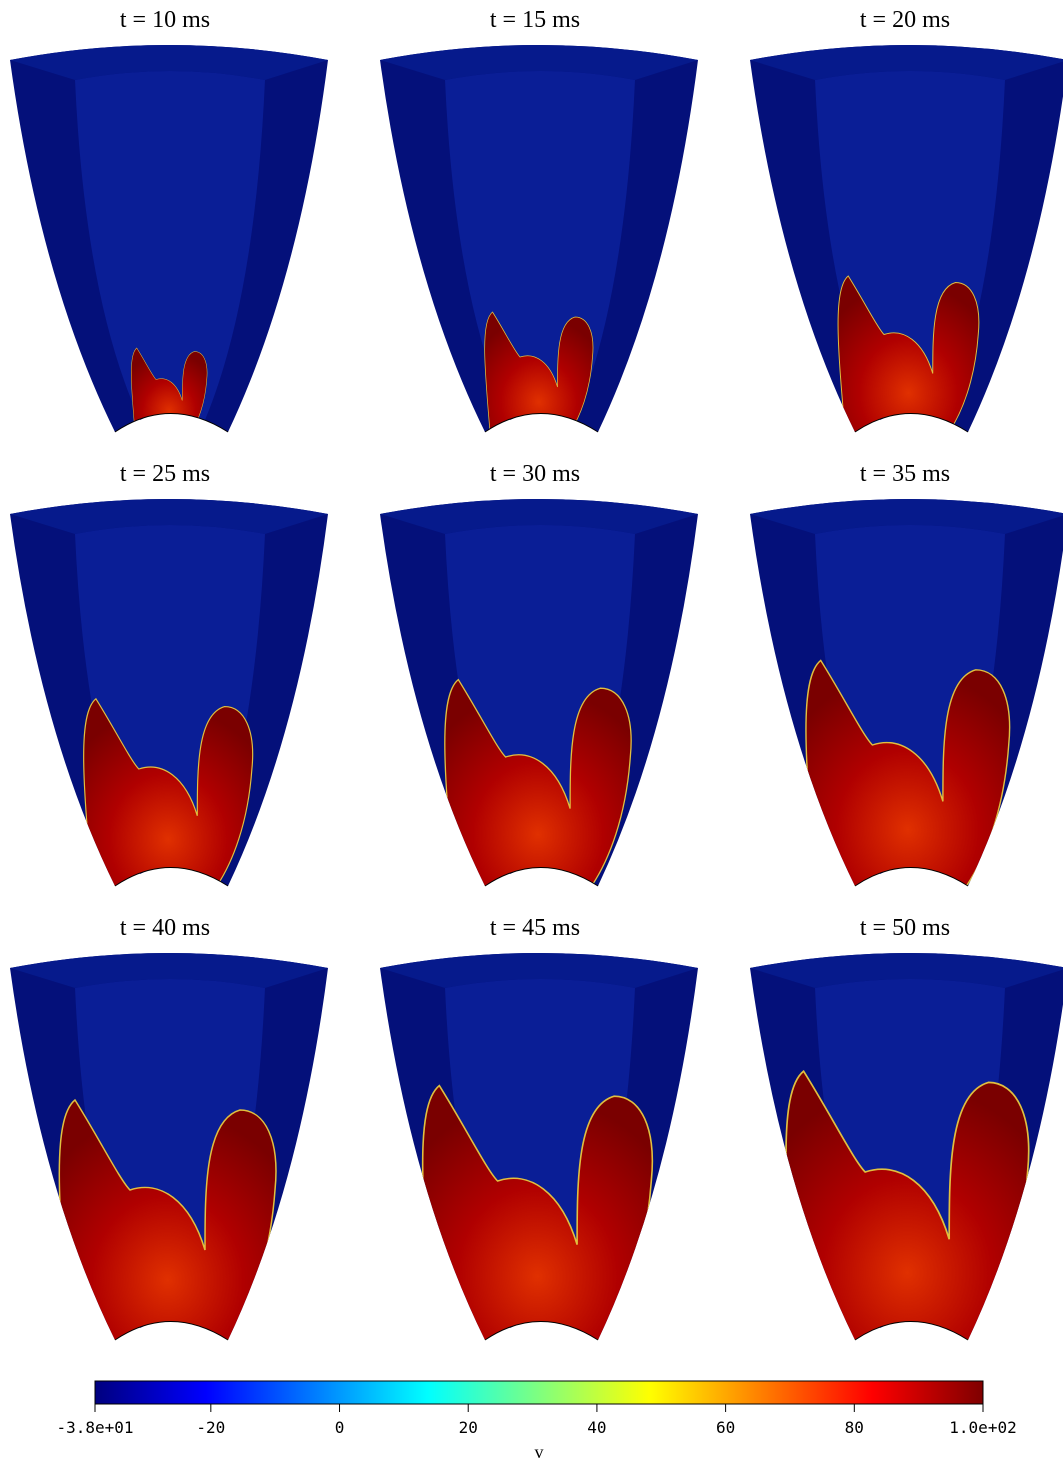  Describe the element at coordinates (170, 245) in the screenshot. I see `wedge-inner` at that location.